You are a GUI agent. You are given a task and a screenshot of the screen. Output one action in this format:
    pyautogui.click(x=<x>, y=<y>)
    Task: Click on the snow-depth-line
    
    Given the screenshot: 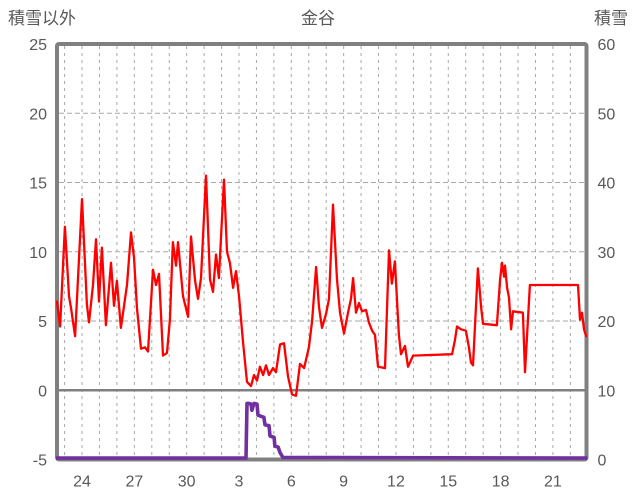 What is the action you would take?
    pyautogui.click(x=322, y=430)
    